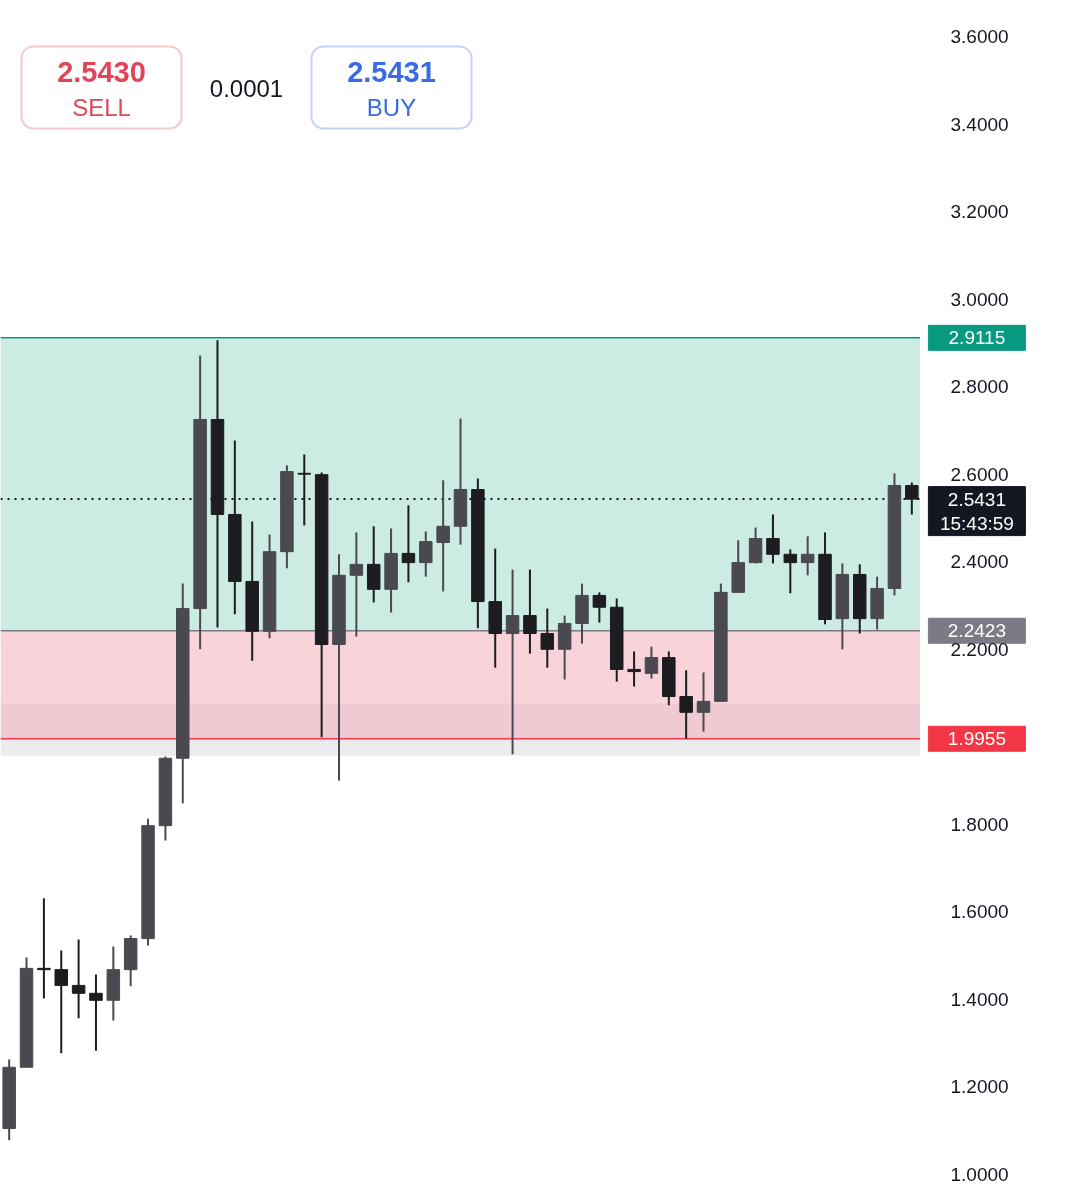  I want to click on y-tick-label: 2.6000, so click(979, 474).